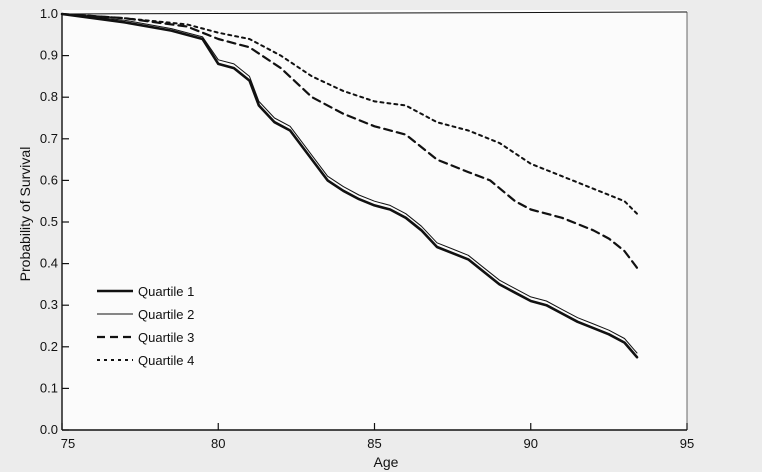 The height and width of the screenshot is (472, 762). I want to click on y-tick-label: 0.1, so click(49, 387).